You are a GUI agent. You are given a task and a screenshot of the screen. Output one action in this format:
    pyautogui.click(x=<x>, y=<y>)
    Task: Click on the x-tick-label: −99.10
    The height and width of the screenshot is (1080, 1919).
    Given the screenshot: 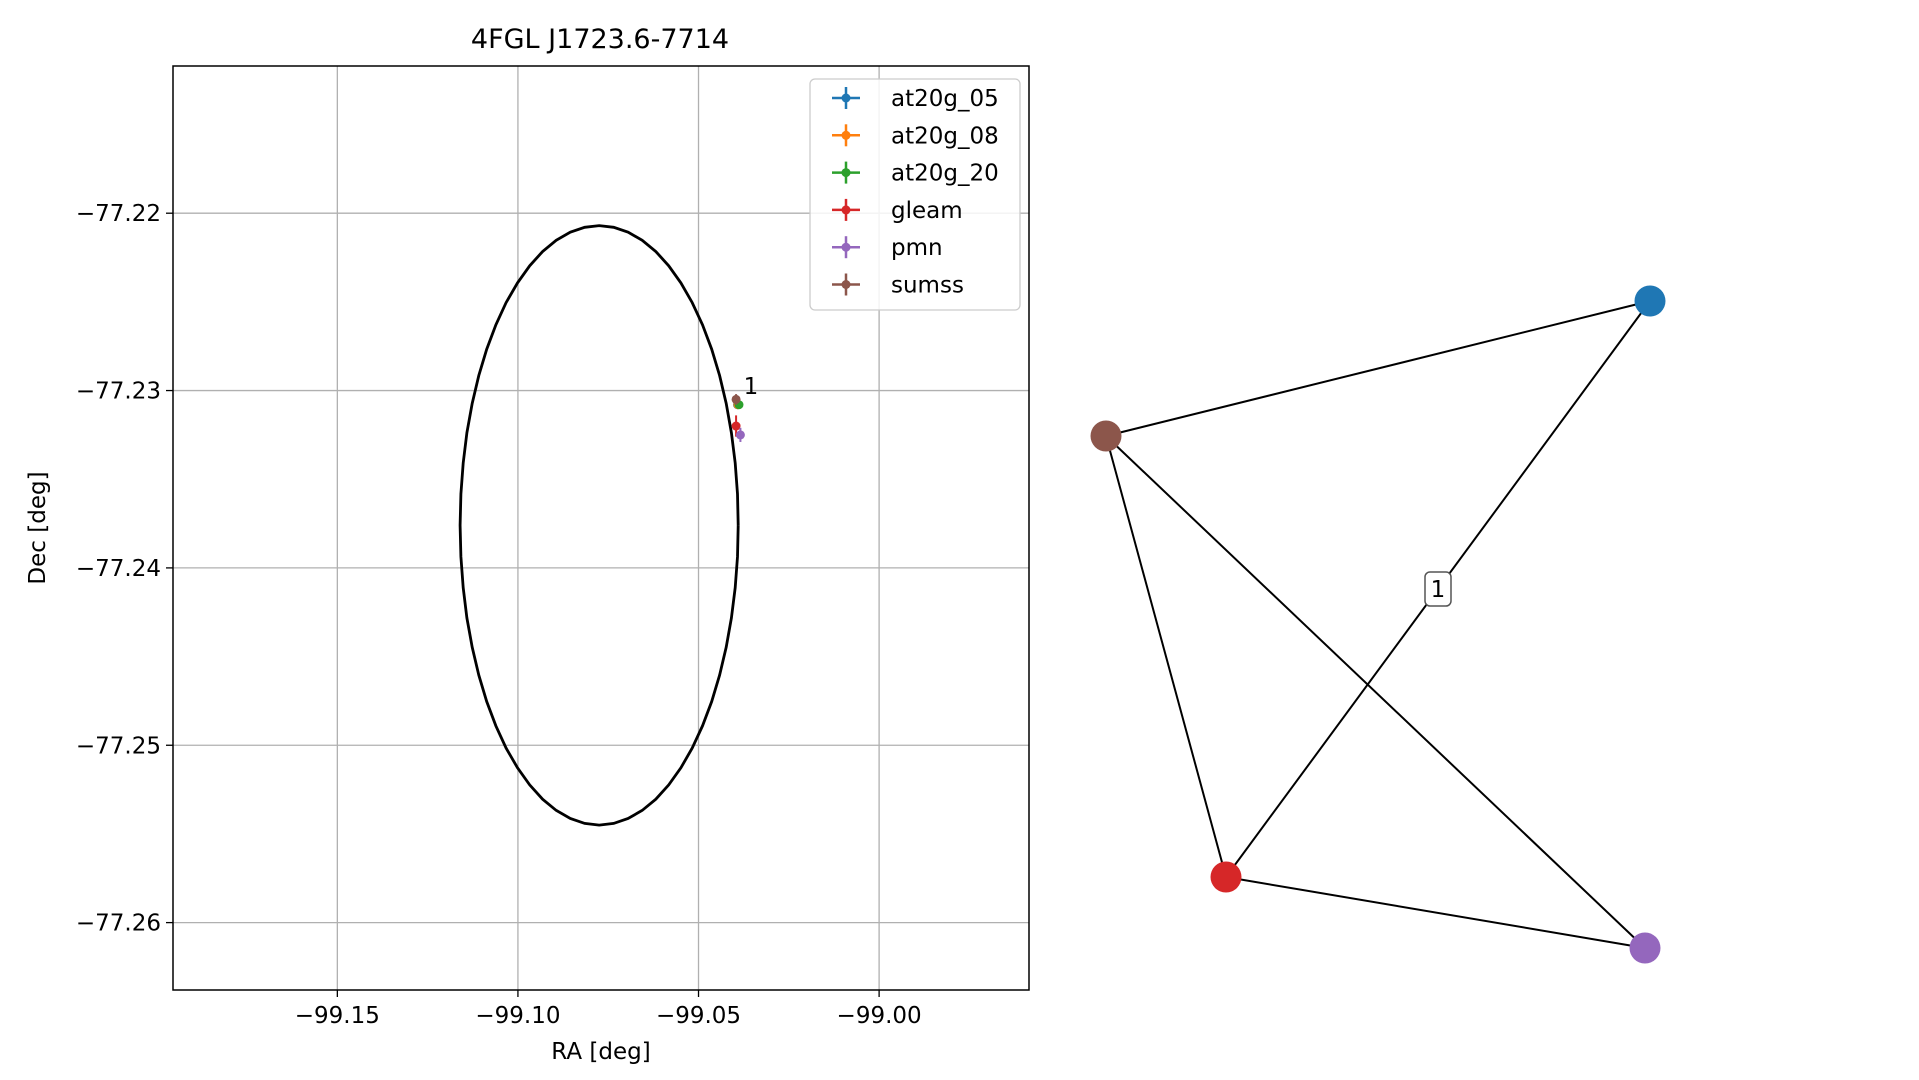 What is the action you would take?
    pyautogui.click(x=517, y=1016)
    